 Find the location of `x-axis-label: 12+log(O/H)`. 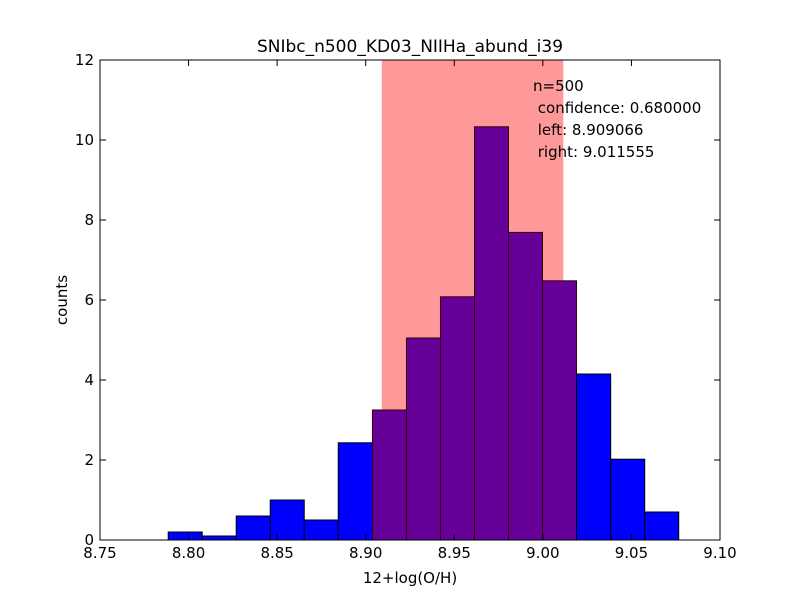

x-axis-label: 12+log(O/H) is located at coordinates (410, 578).